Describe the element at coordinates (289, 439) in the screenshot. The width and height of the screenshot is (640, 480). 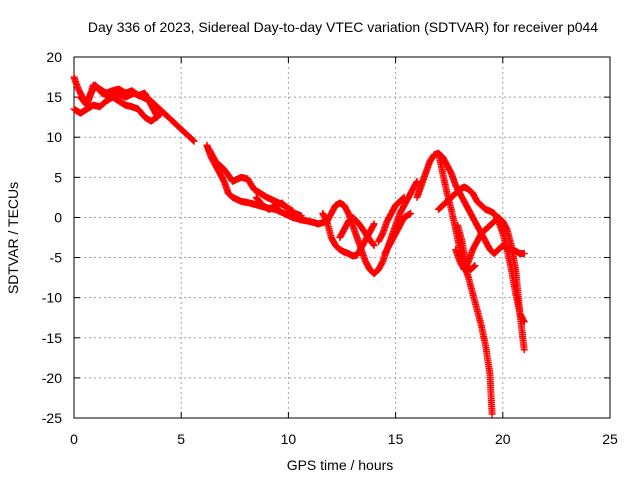
I see `x-tick-label: 10` at that location.